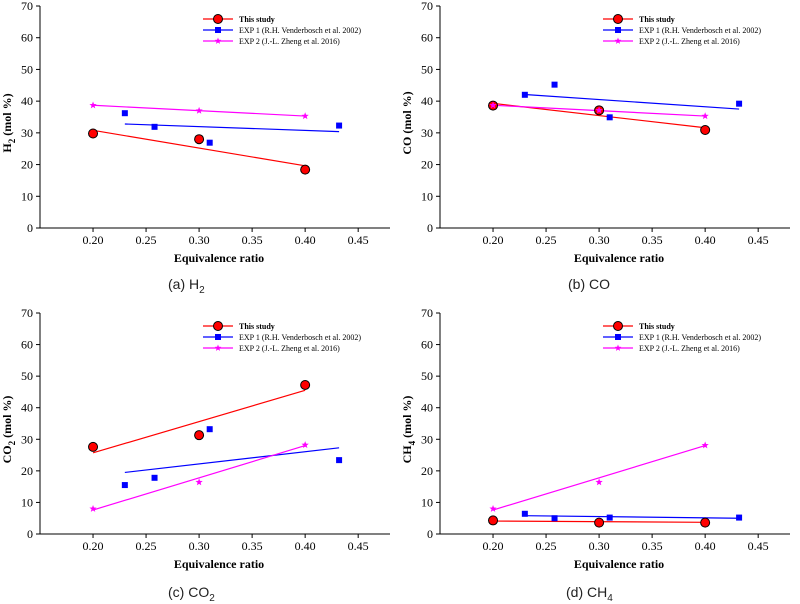  What do you see at coordinates (589, 594) in the screenshot?
I see `caption-d: (d) CH4` at bounding box center [589, 594].